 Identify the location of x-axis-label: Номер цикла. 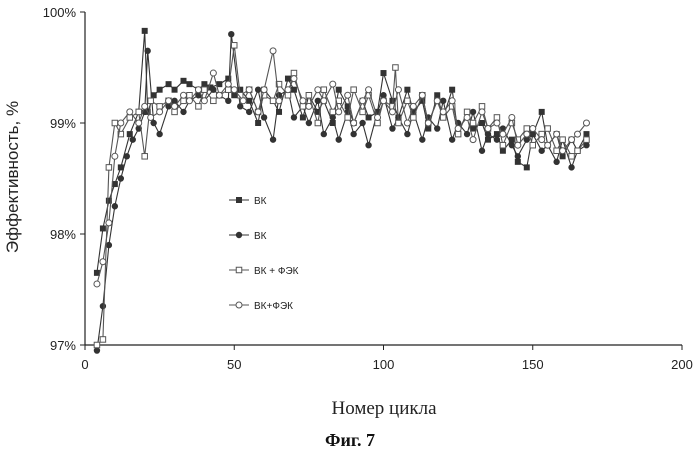
(384, 408).